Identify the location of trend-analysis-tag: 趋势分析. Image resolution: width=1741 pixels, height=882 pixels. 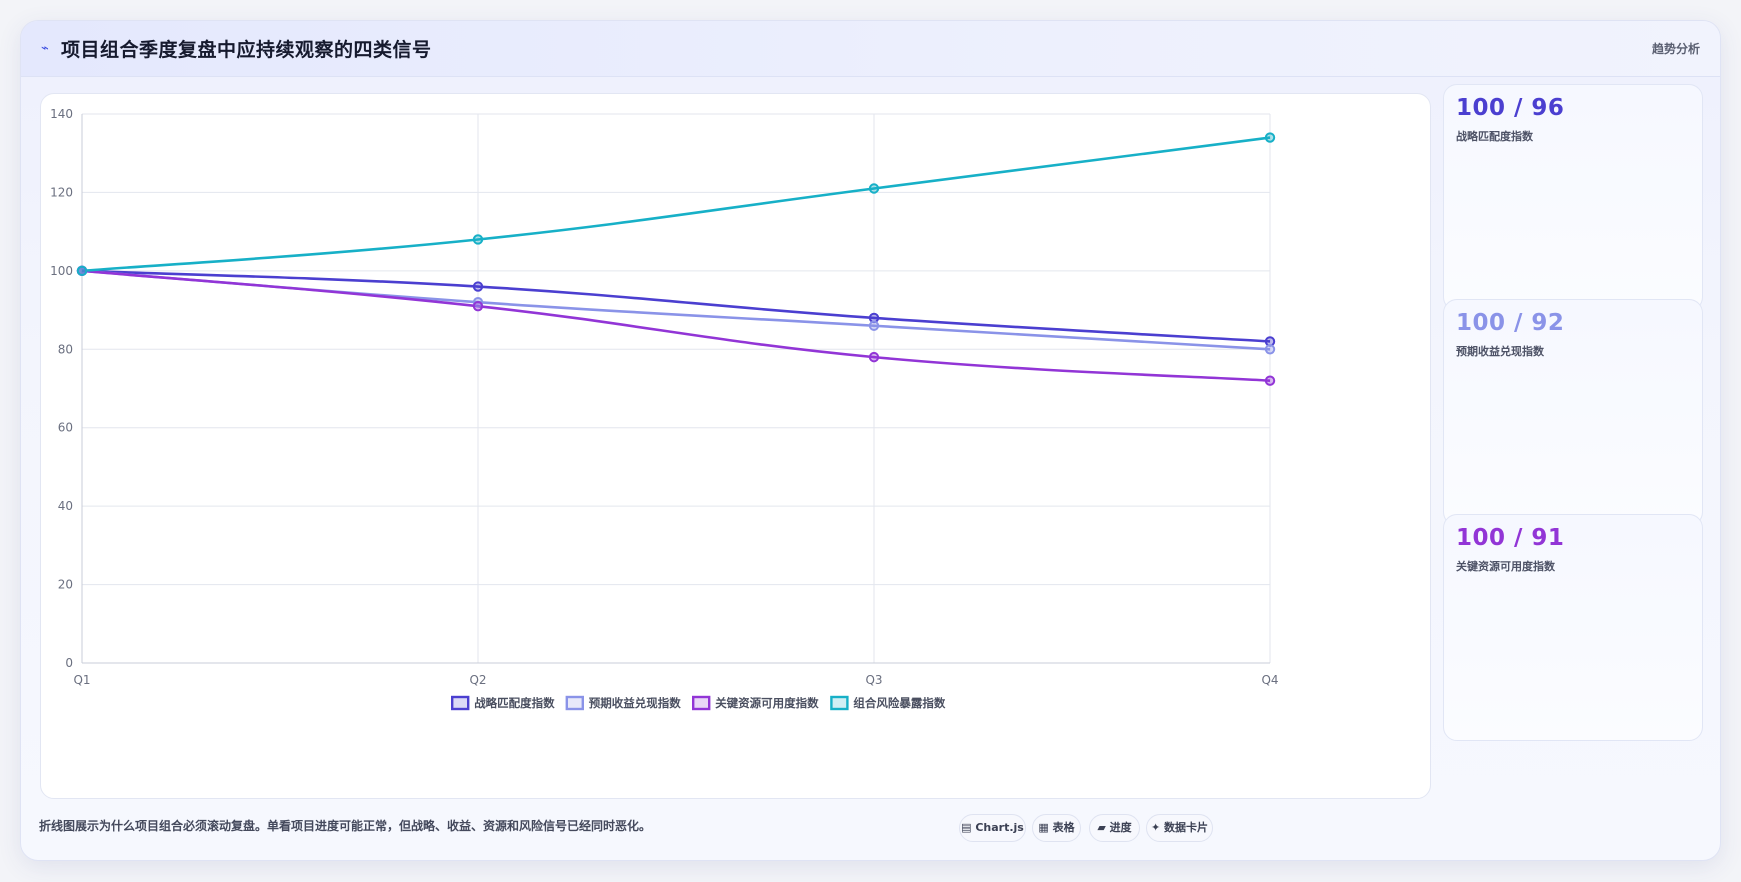
(1675, 49).